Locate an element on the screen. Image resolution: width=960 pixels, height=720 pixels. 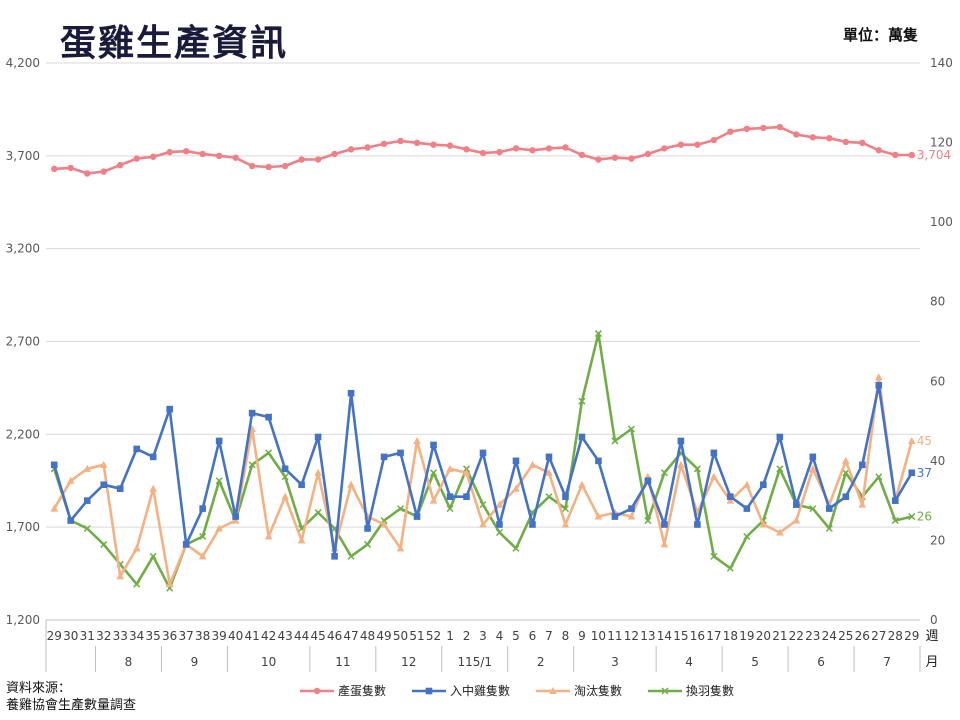
x-group-label: 5 is located at coordinates (755, 662).